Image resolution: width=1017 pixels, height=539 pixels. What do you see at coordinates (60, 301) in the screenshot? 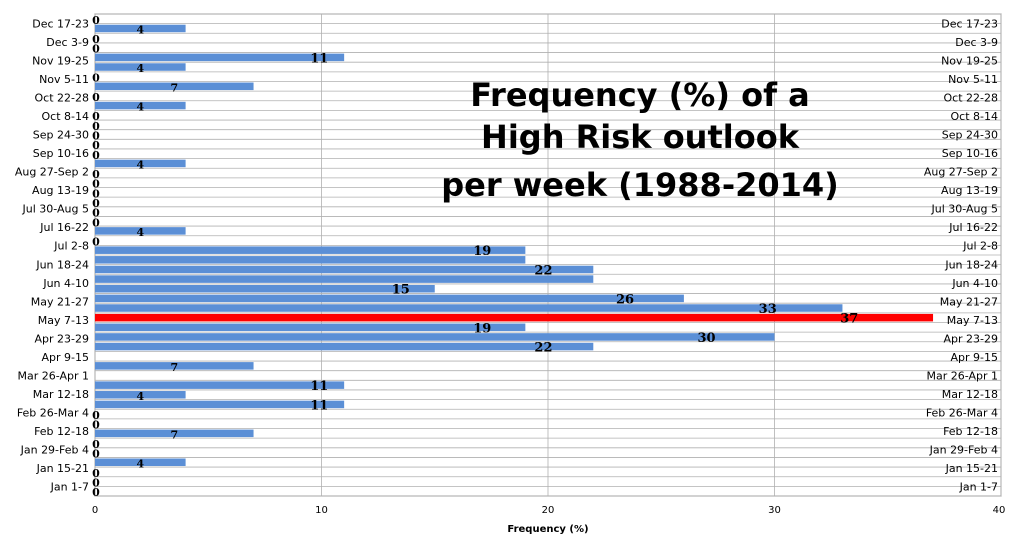
I see `category-label: May 21-27` at bounding box center [60, 301].